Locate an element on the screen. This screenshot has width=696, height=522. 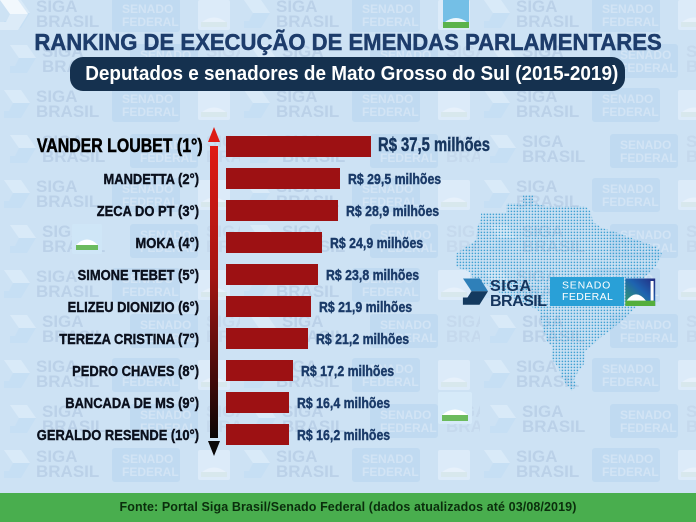
svg-text: SIGA is located at coordinates (510, 286).